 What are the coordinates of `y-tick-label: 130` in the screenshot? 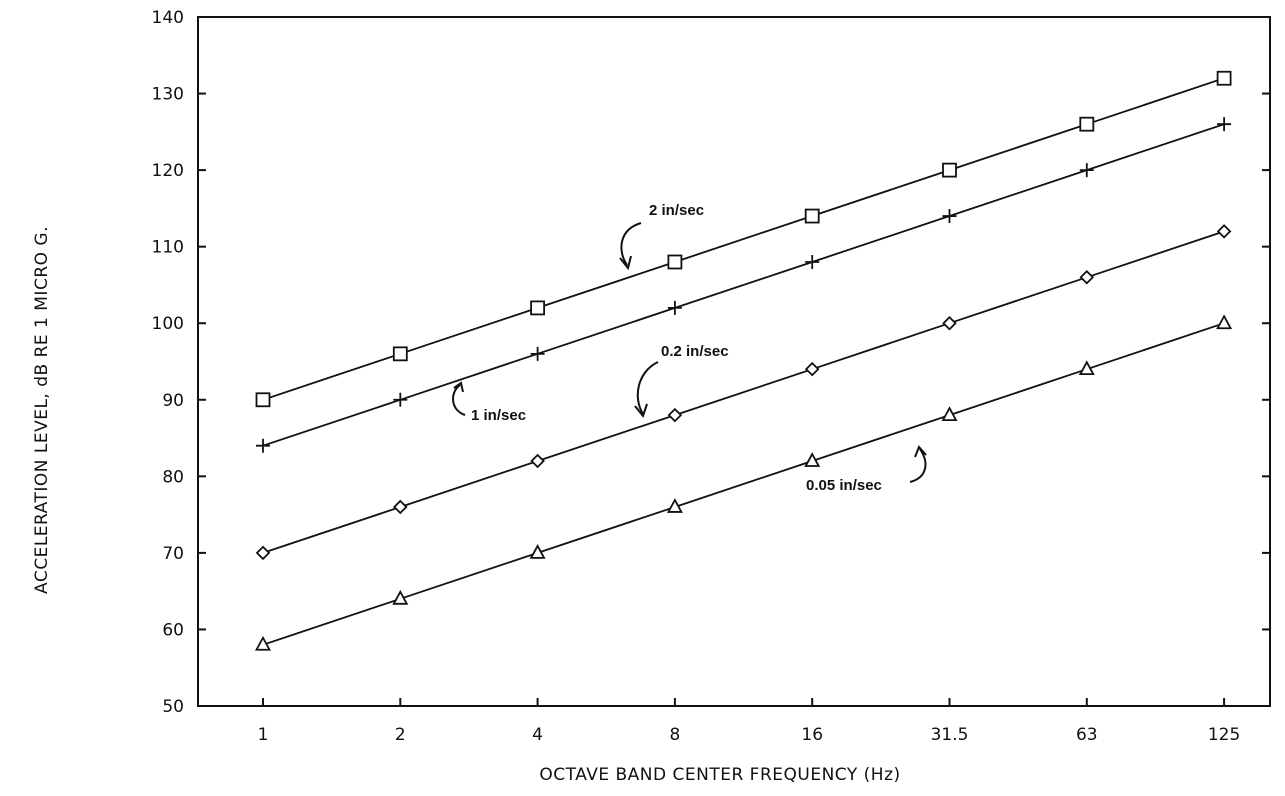 It's located at (168, 95).